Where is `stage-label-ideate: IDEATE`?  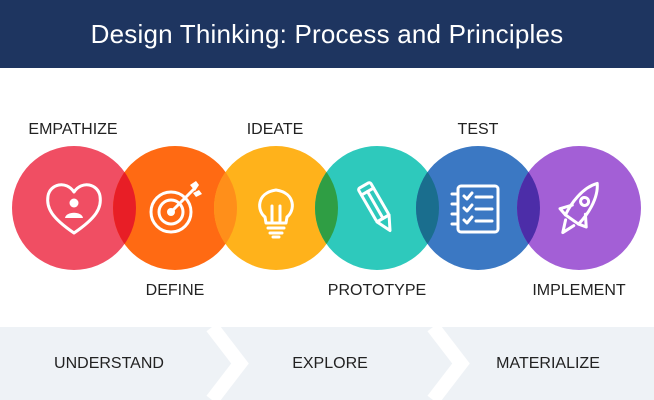 stage-label-ideate: IDEATE is located at coordinates (275, 129).